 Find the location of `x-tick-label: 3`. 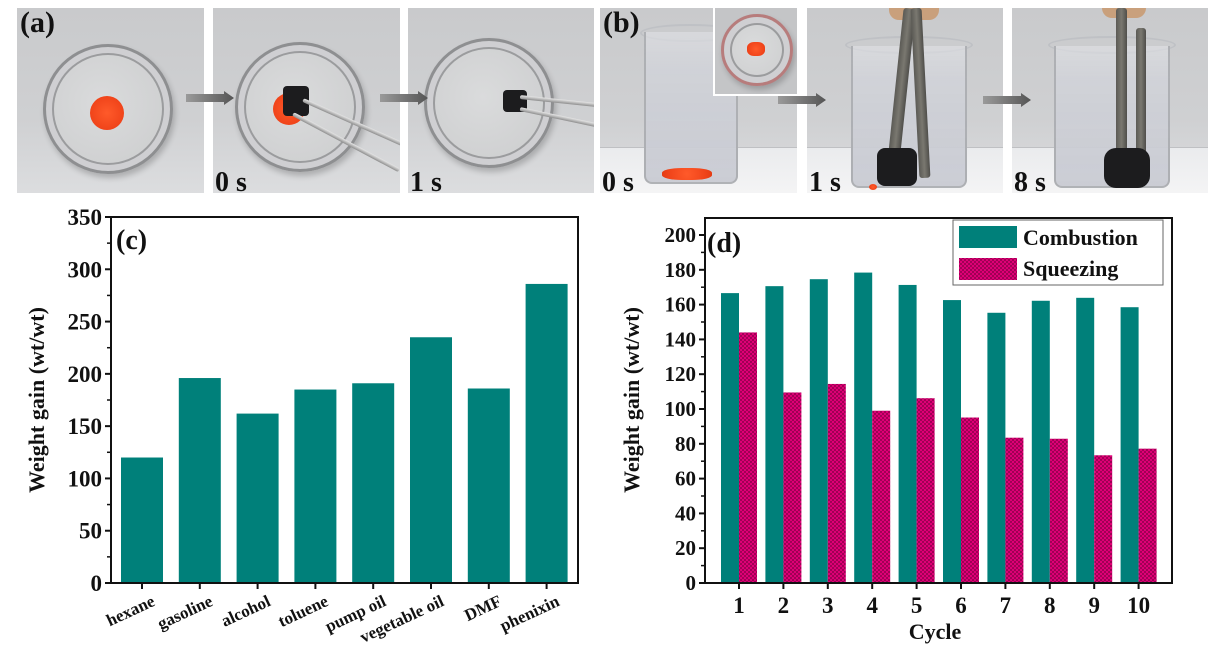

x-tick-label: 3 is located at coordinates (828, 605).